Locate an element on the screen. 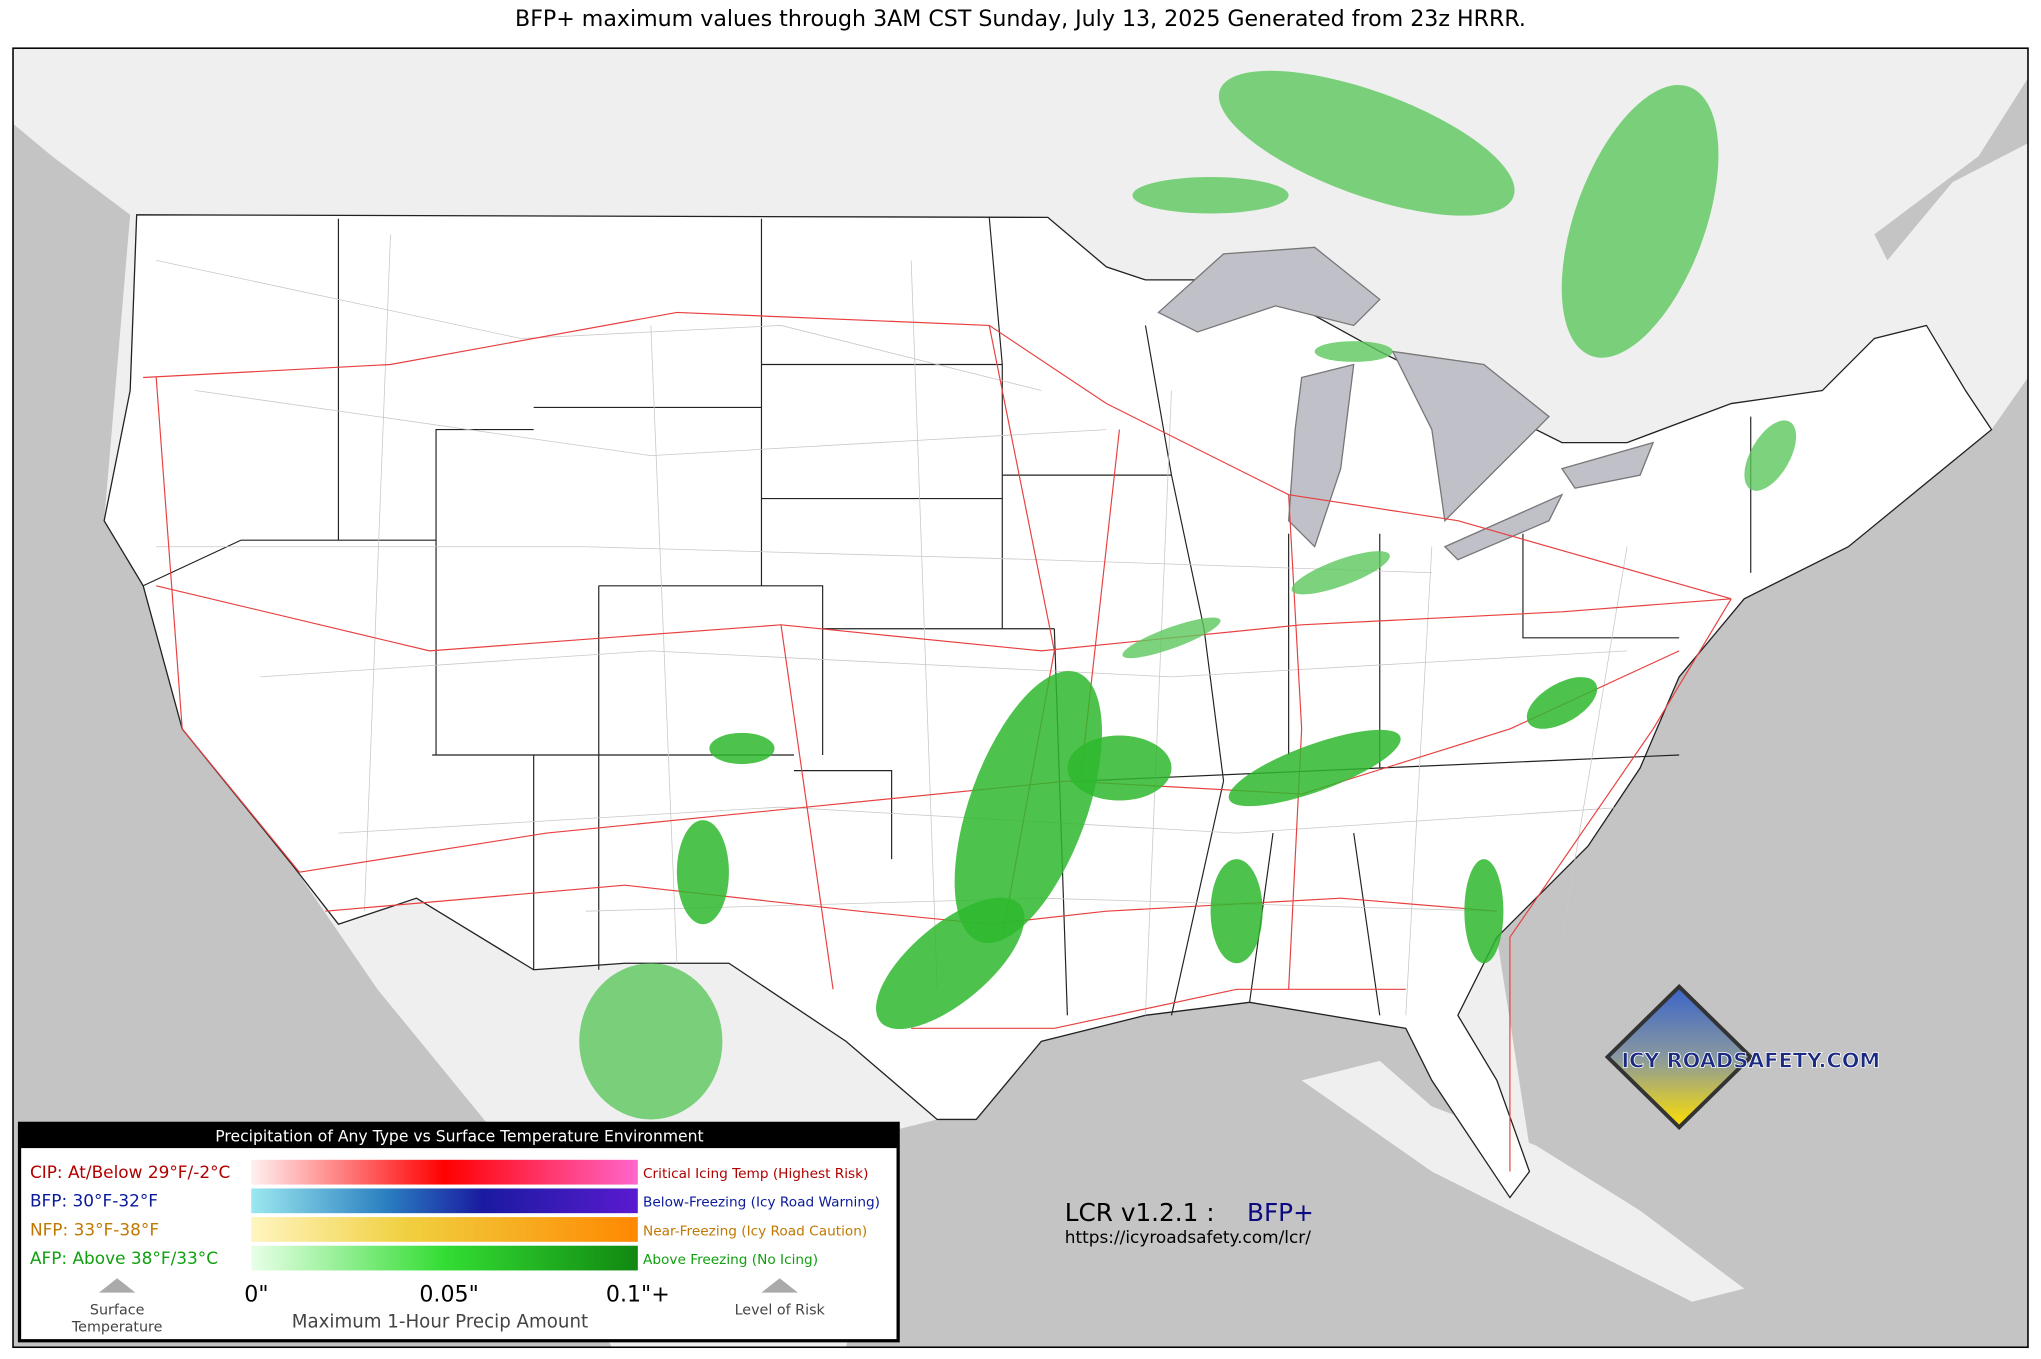 The width and height of the screenshot is (2041, 1359). row-description: Below-Freezing (Icy Road Warning) is located at coordinates (761, 1203).